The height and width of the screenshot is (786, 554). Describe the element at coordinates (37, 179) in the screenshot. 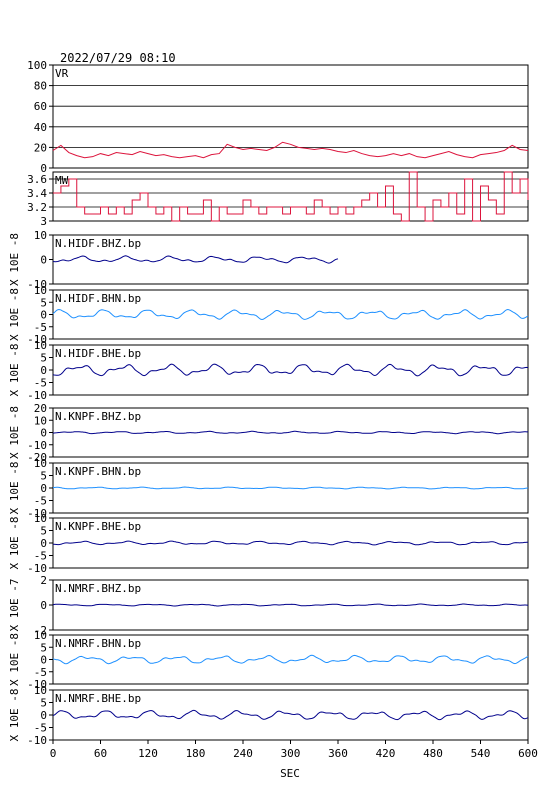

I see `y-tick-label: 3.6` at that location.